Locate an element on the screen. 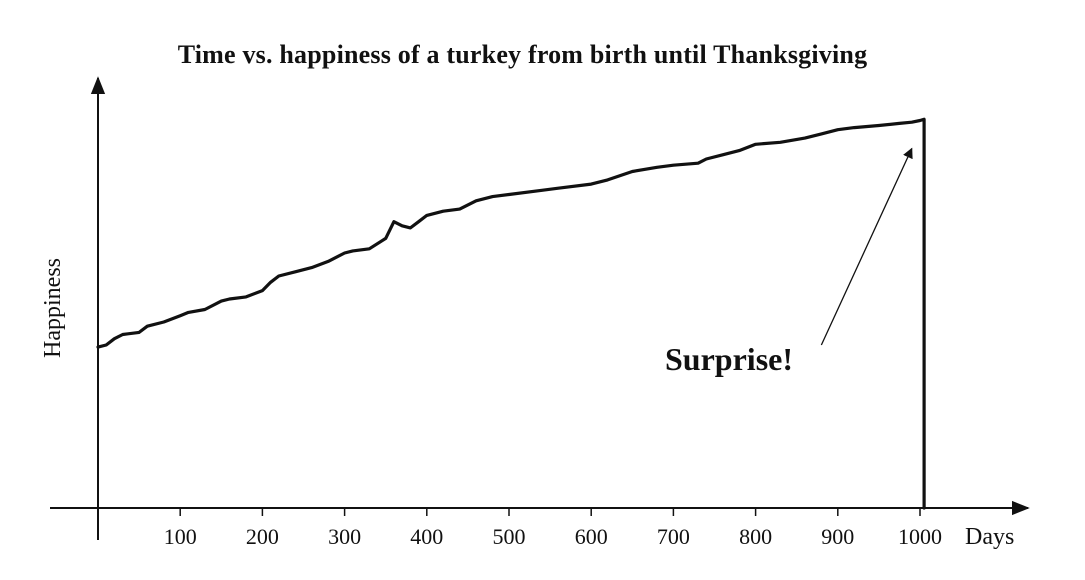 This screenshot has height=580, width=1085. annotation-label: Surprise! is located at coordinates (729, 359).